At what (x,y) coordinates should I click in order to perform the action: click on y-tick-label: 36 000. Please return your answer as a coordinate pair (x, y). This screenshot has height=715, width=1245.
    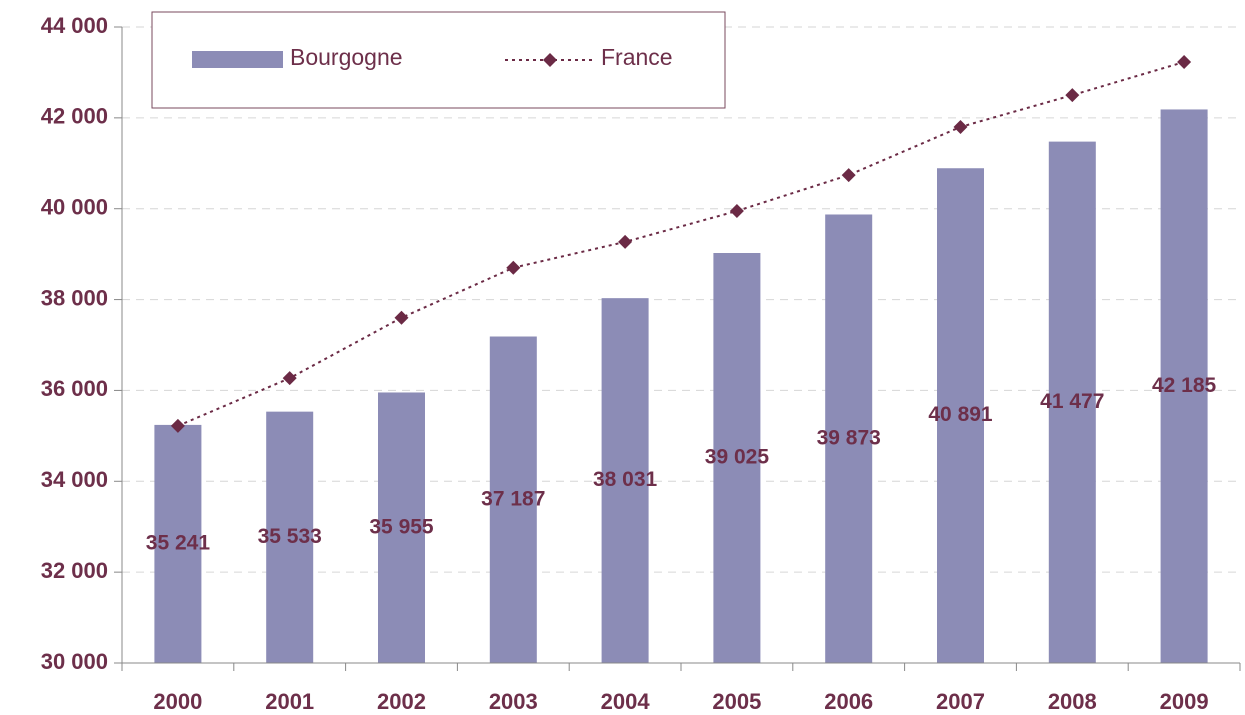
    Looking at the image, I should click on (74, 388).